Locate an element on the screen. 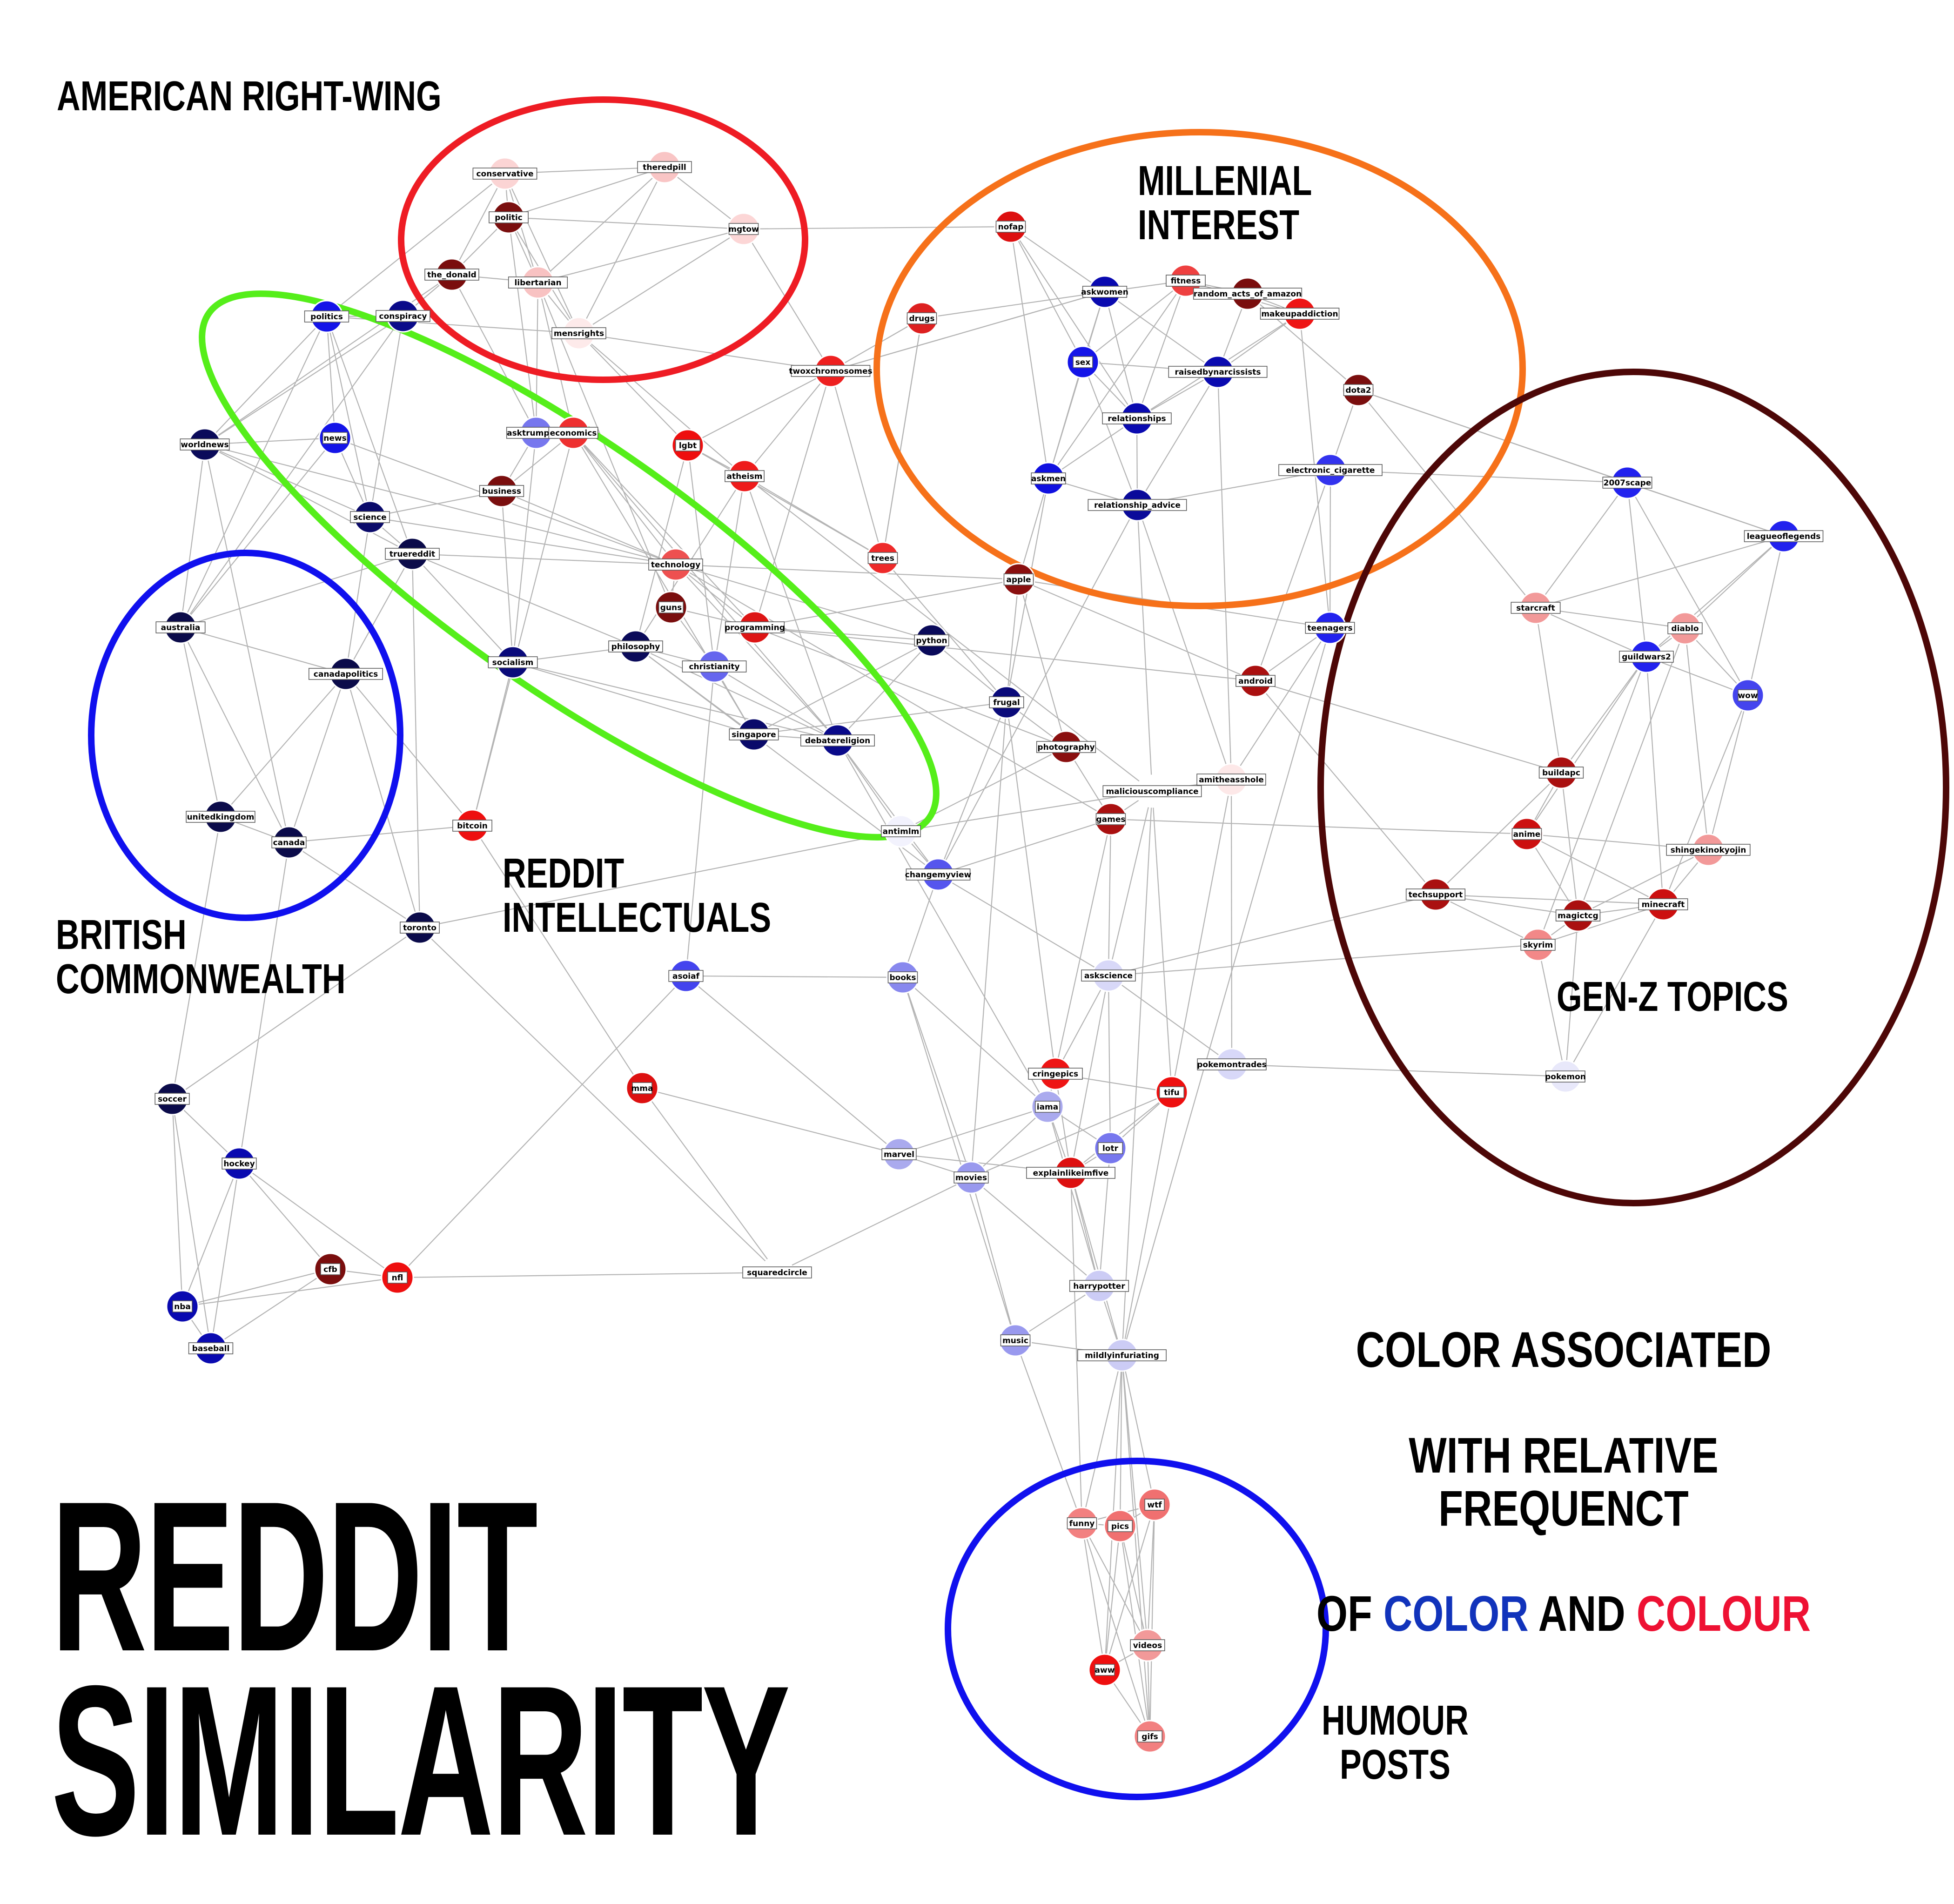 This screenshot has height=1904, width=1954. node-cringepics: cringepics is located at coordinates (1055, 1073).